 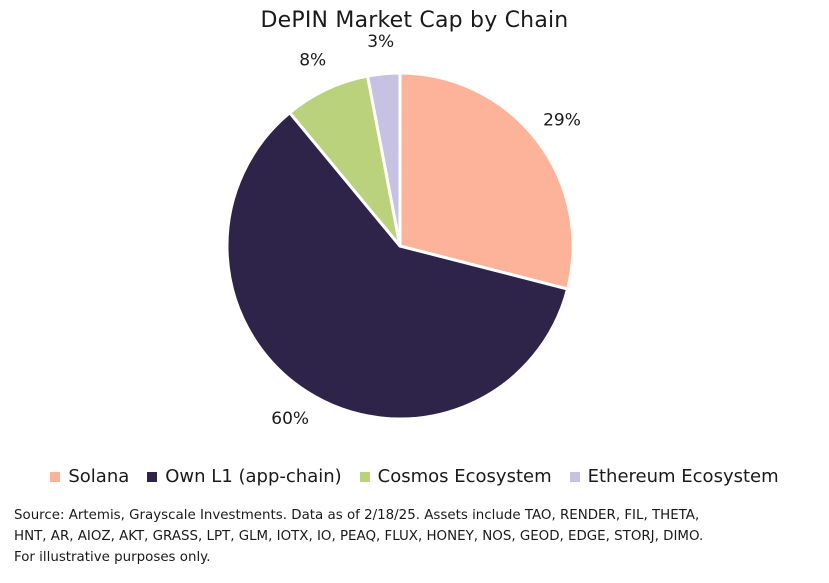 What do you see at coordinates (55, 476) in the screenshot?
I see `legend-swatch-solana` at bounding box center [55, 476].